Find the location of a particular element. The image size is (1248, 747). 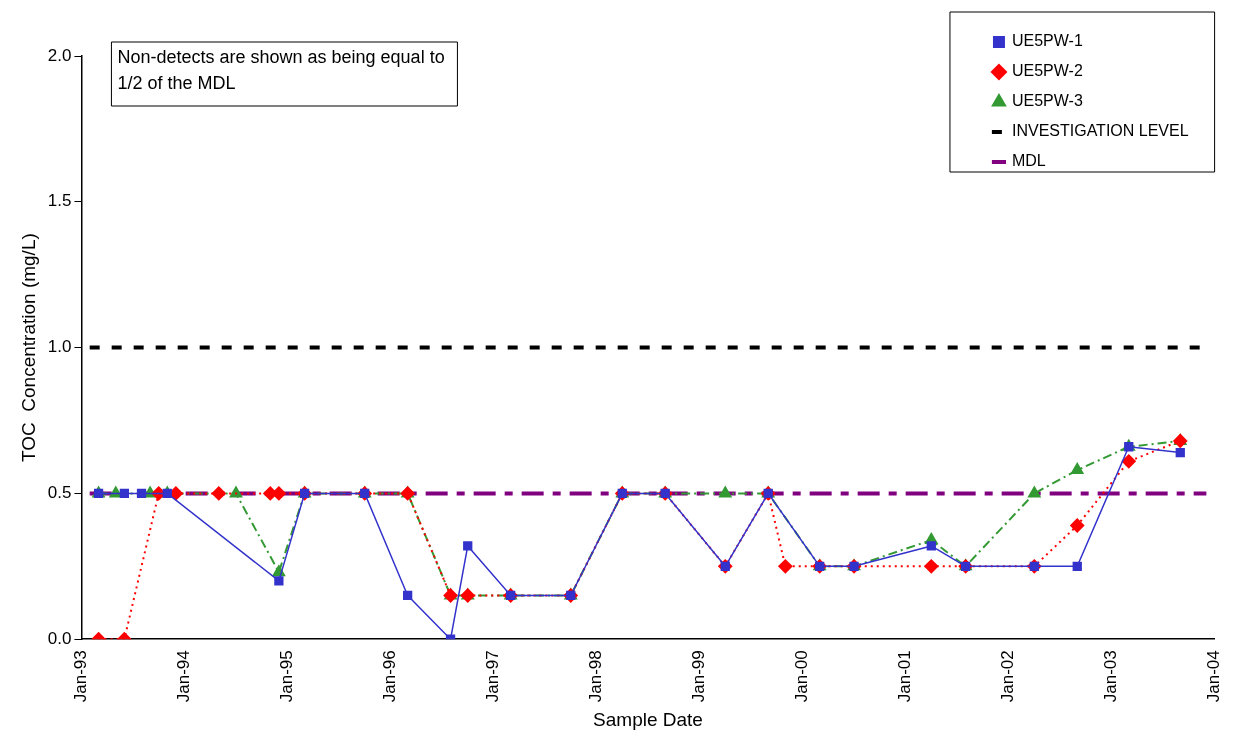

legend-label: UE5PW-3 is located at coordinates (1047, 101).